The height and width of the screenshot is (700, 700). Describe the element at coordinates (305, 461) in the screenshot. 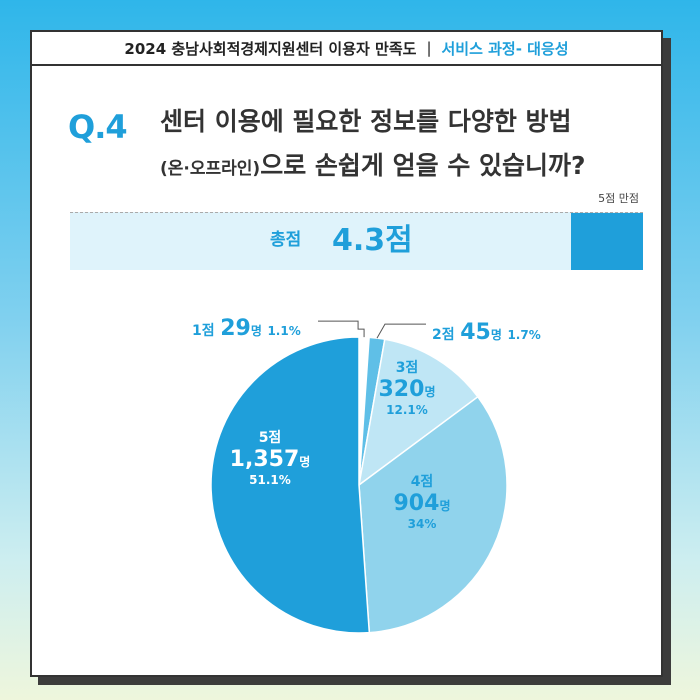

I see `slice-5-unit: 명` at that location.